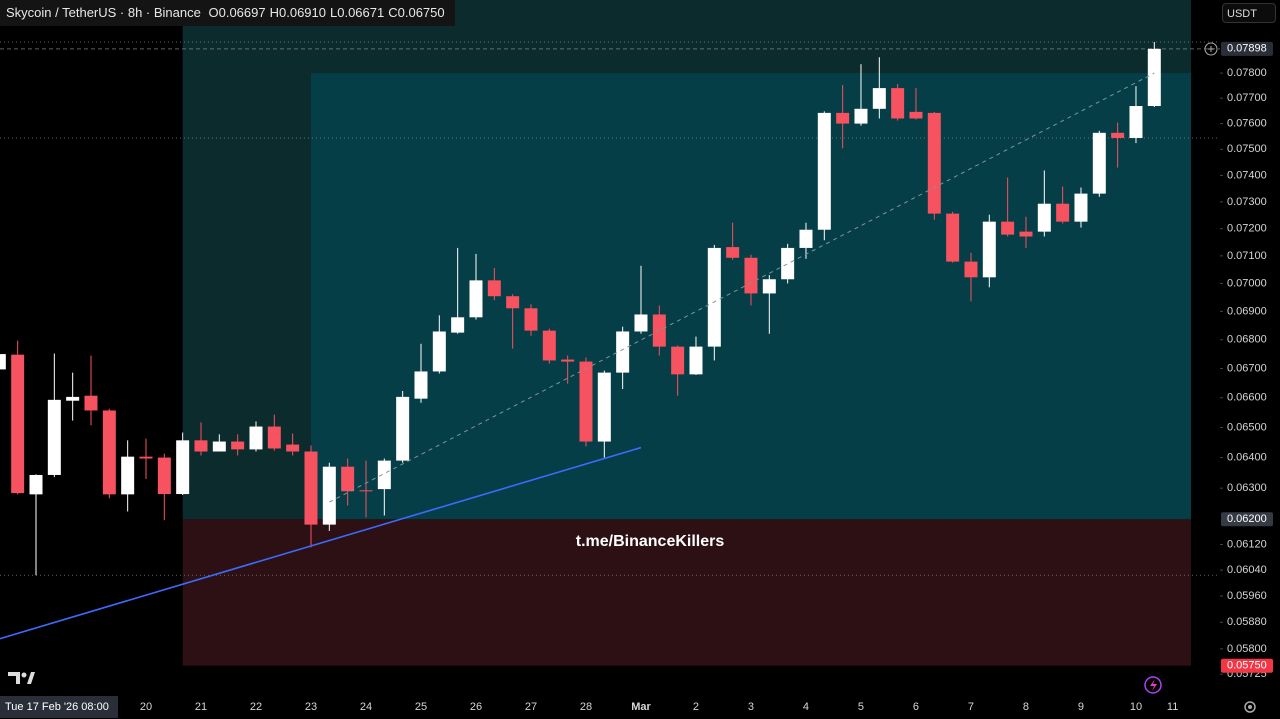  I want to click on x-tick-label: 4, so click(806, 707).